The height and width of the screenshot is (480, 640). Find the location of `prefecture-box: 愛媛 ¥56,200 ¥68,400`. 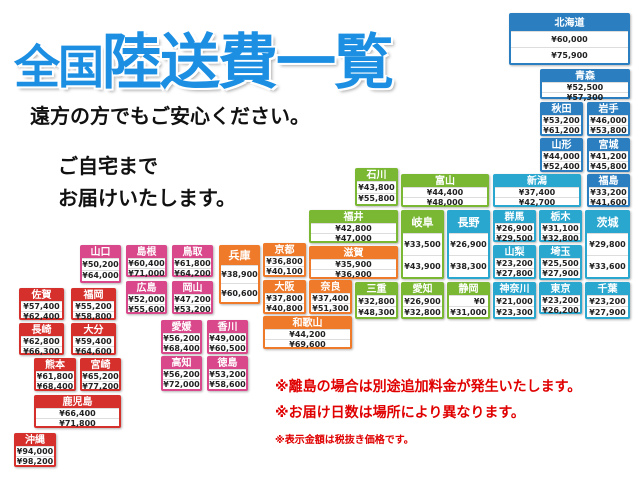

prefecture-box: 愛媛 ¥56,200 ¥68,400 is located at coordinates (181, 337).